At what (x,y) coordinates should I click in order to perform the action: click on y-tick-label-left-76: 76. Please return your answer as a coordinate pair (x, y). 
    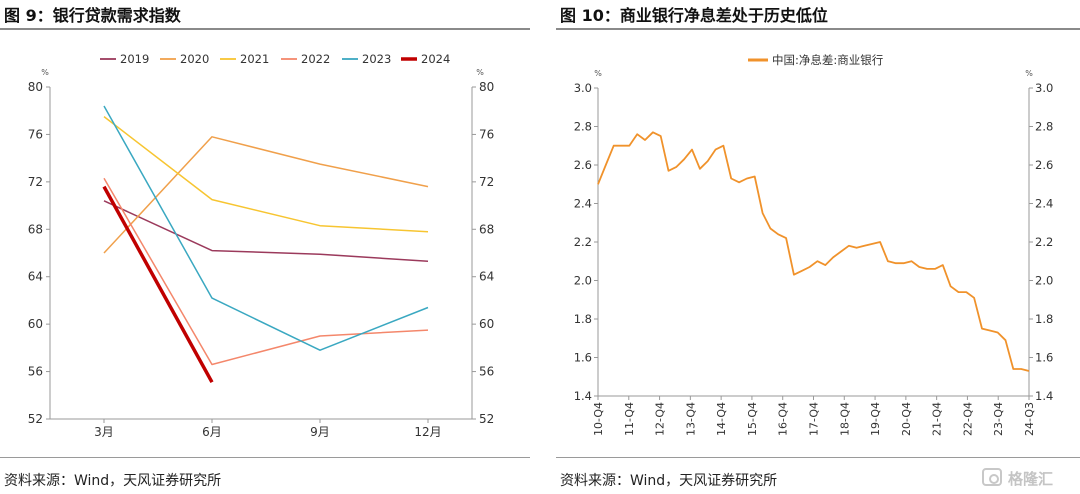
    Looking at the image, I should click on (35, 134).